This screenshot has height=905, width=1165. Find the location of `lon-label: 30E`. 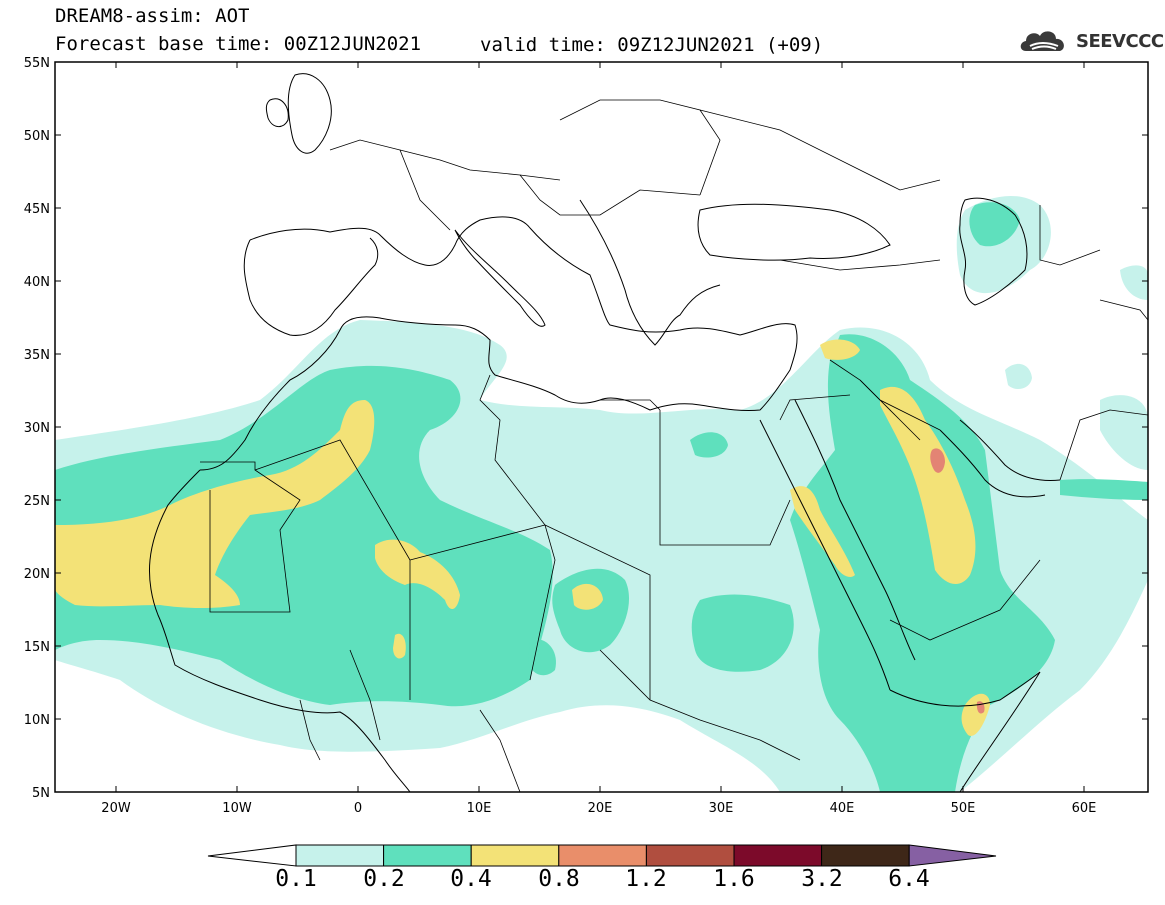

lon-label: 30E is located at coordinates (721, 808).